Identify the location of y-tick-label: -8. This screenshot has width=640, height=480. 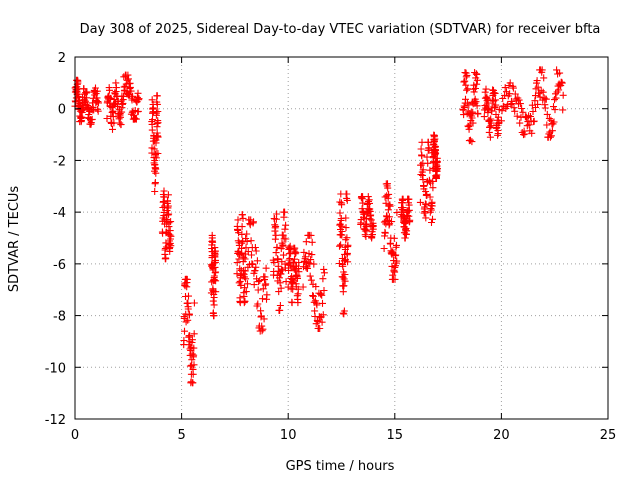
(59, 317).